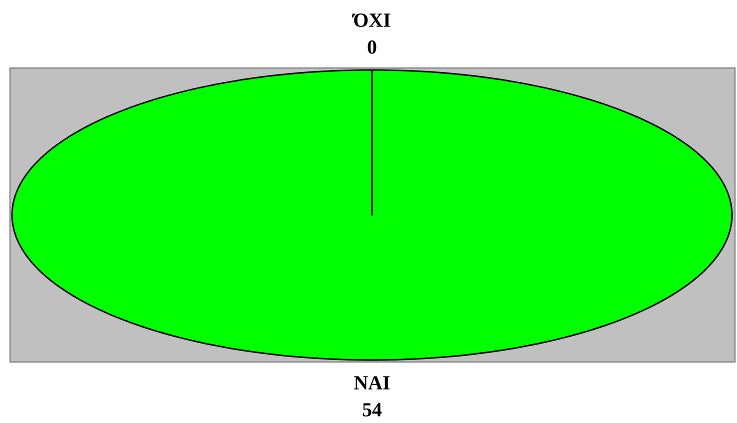 The image size is (737, 423). I want to click on data-label: 54, so click(372, 409).